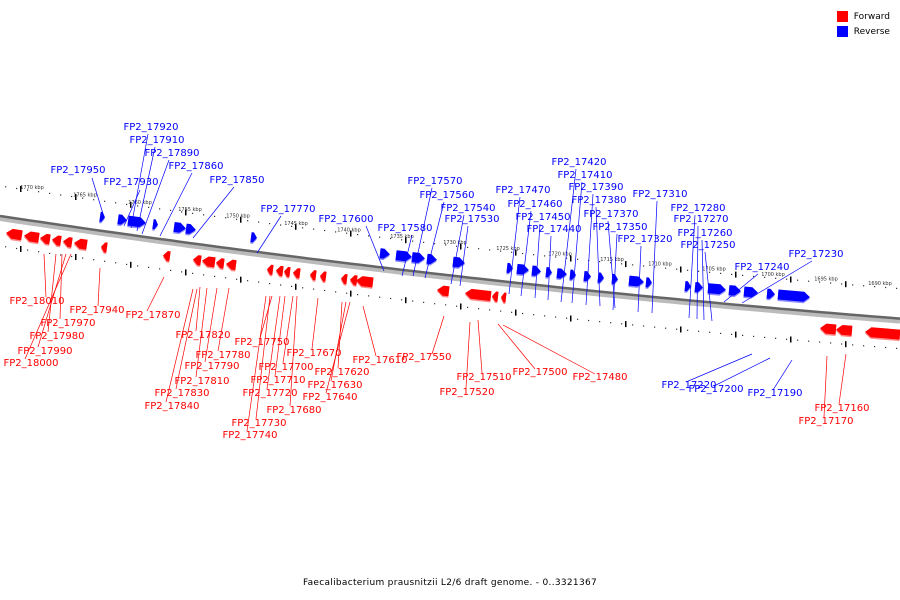 This screenshot has width=900, height=600. I want to click on gene-label: FP2_17600, so click(346, 219).